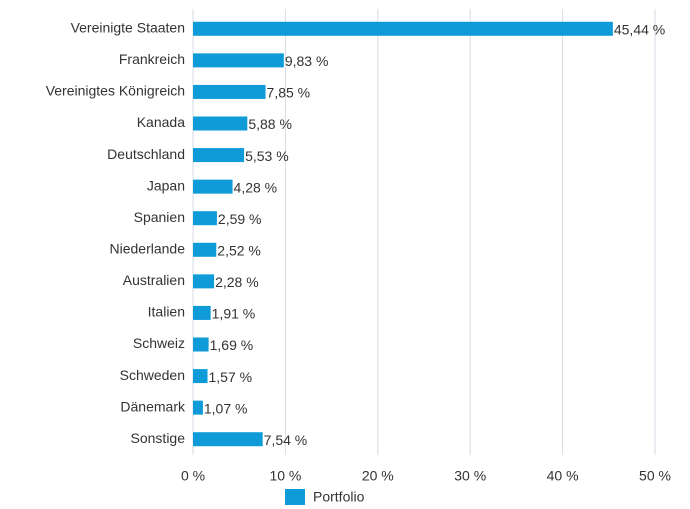 The height and width of the screenshot is (509, 690). I want to click on y-tick-label: Frankreich, so click(152, 59).